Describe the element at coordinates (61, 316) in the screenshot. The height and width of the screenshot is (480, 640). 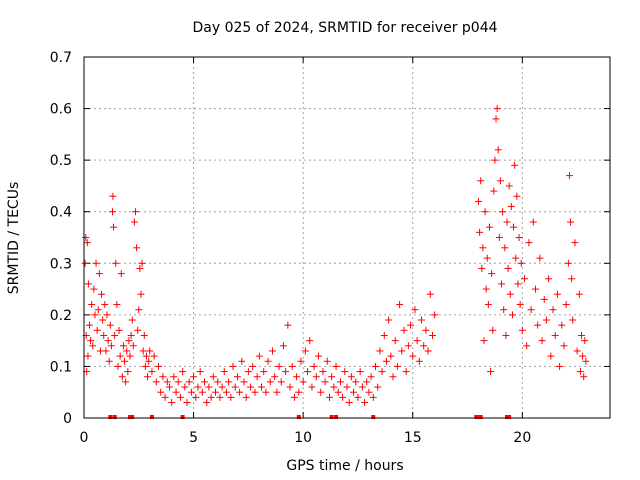
I see `y-tick-label: 0.2` at that location.